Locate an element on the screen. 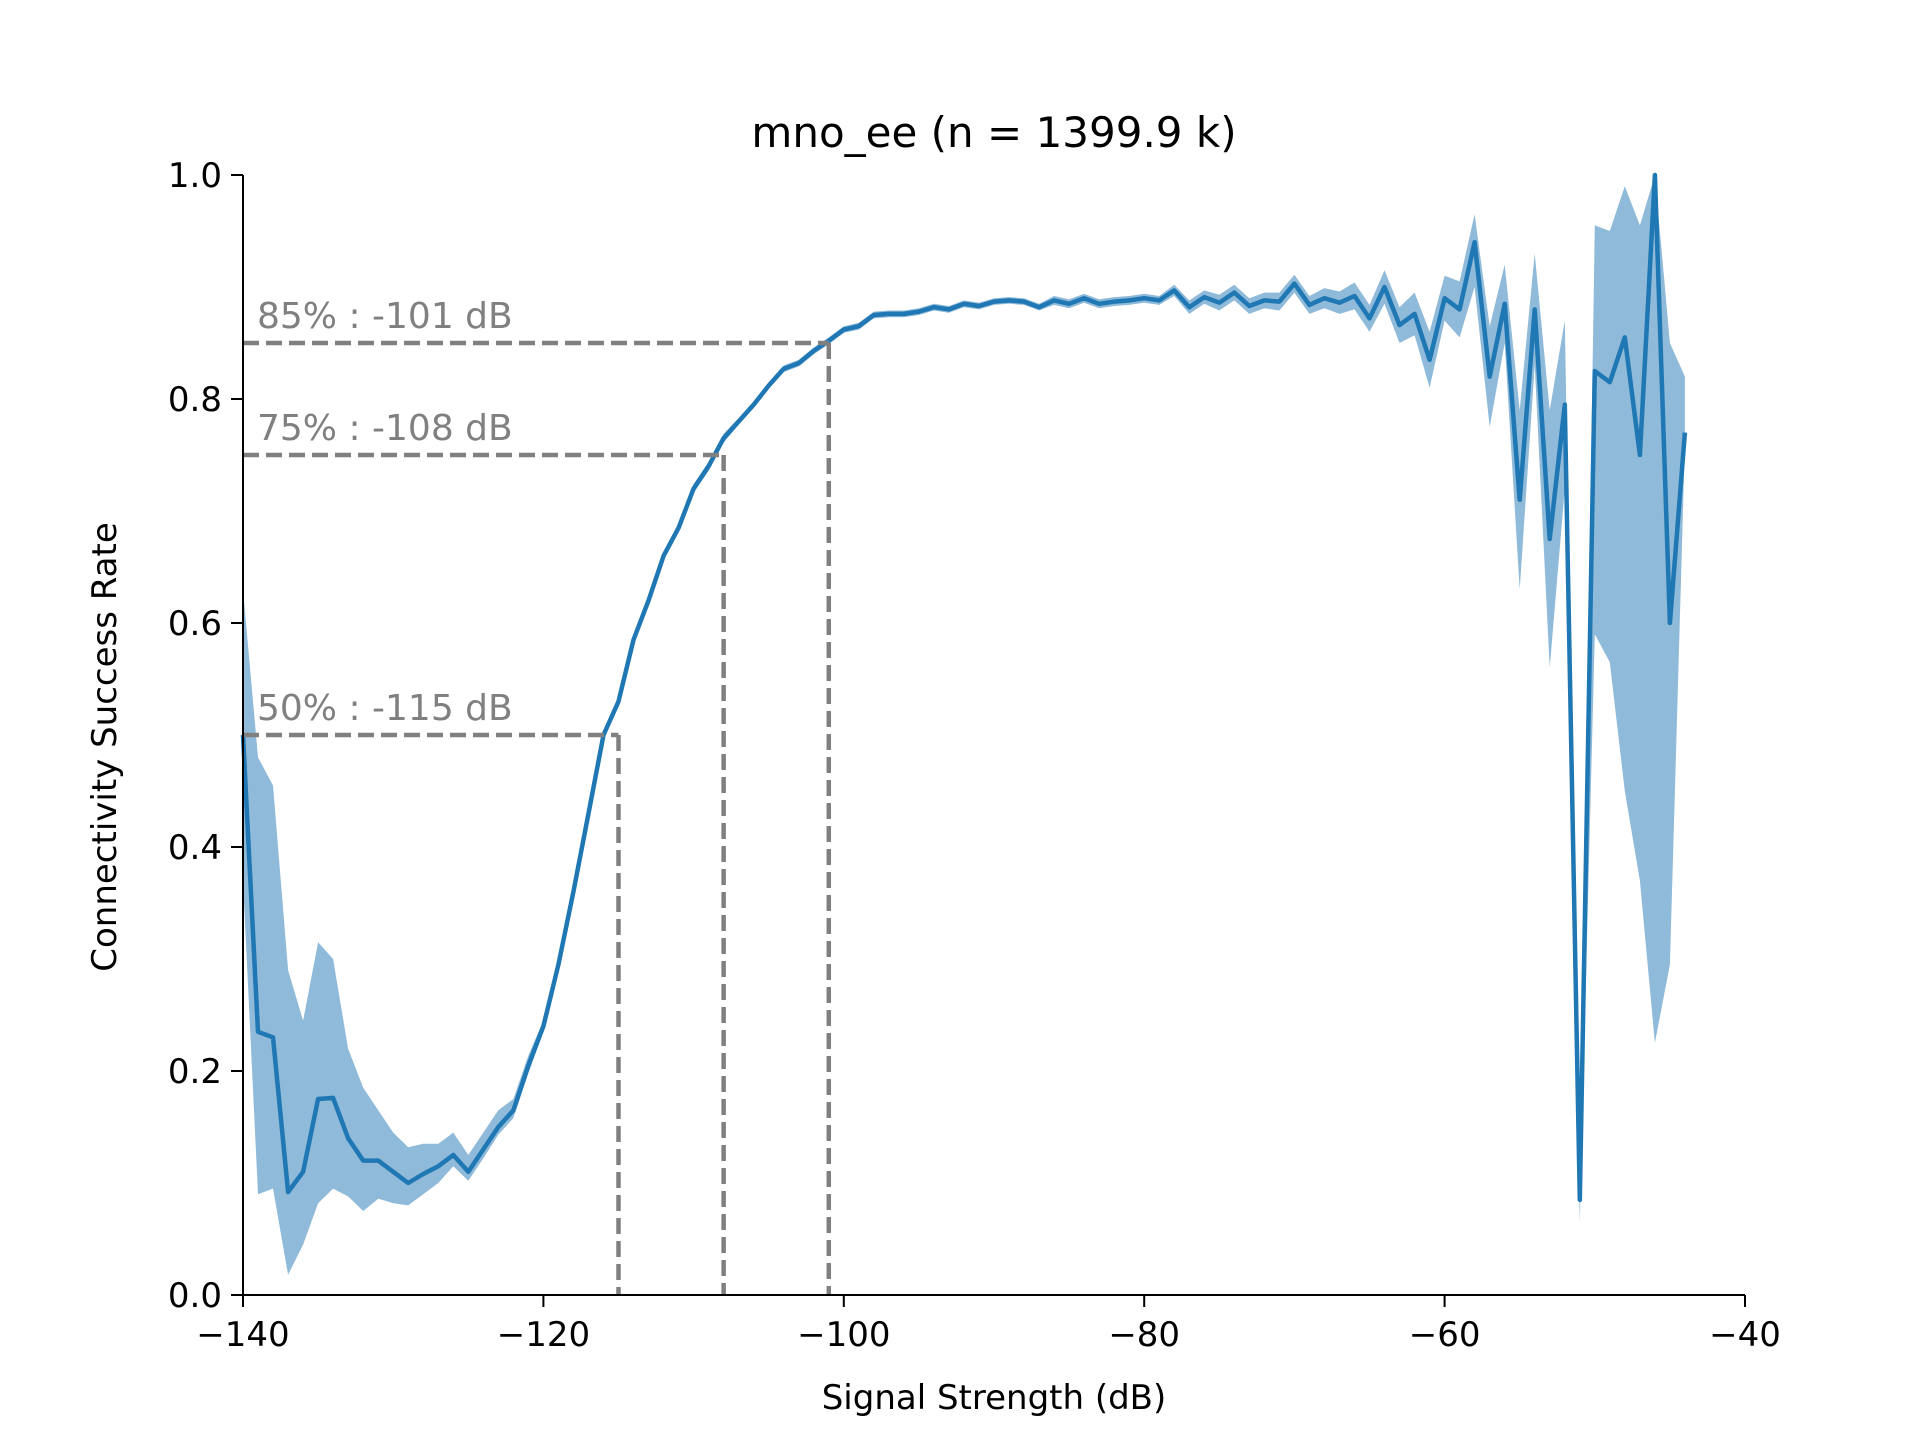 The width and height of the screenshot is (1920, 1440). y-axis-label: Connectivity Success Rate is located at coordinates (105, 747).